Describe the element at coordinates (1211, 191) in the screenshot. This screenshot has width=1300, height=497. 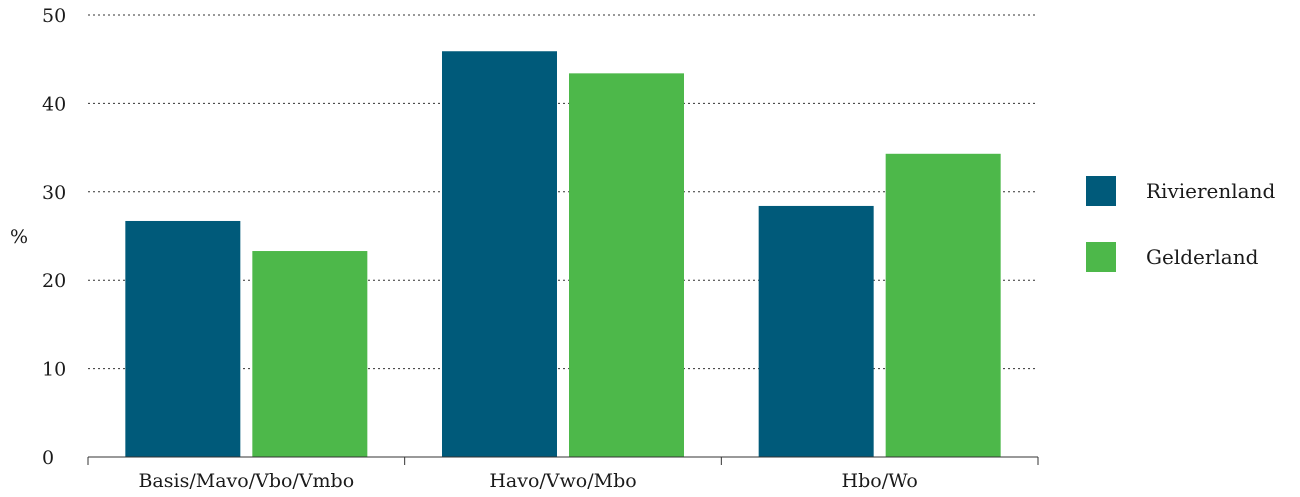
I see `legend-label: Rivierenland` at that location.